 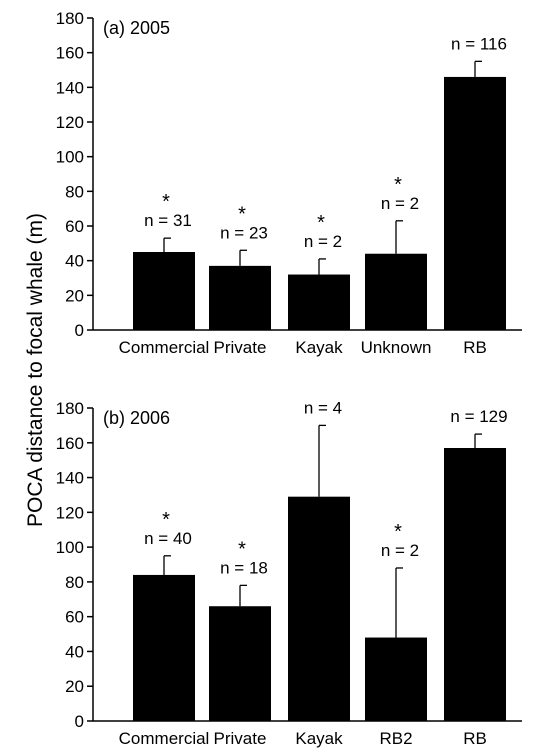 I want to click on y-tick-label-b-40: 40, so click(x=74, y=651).